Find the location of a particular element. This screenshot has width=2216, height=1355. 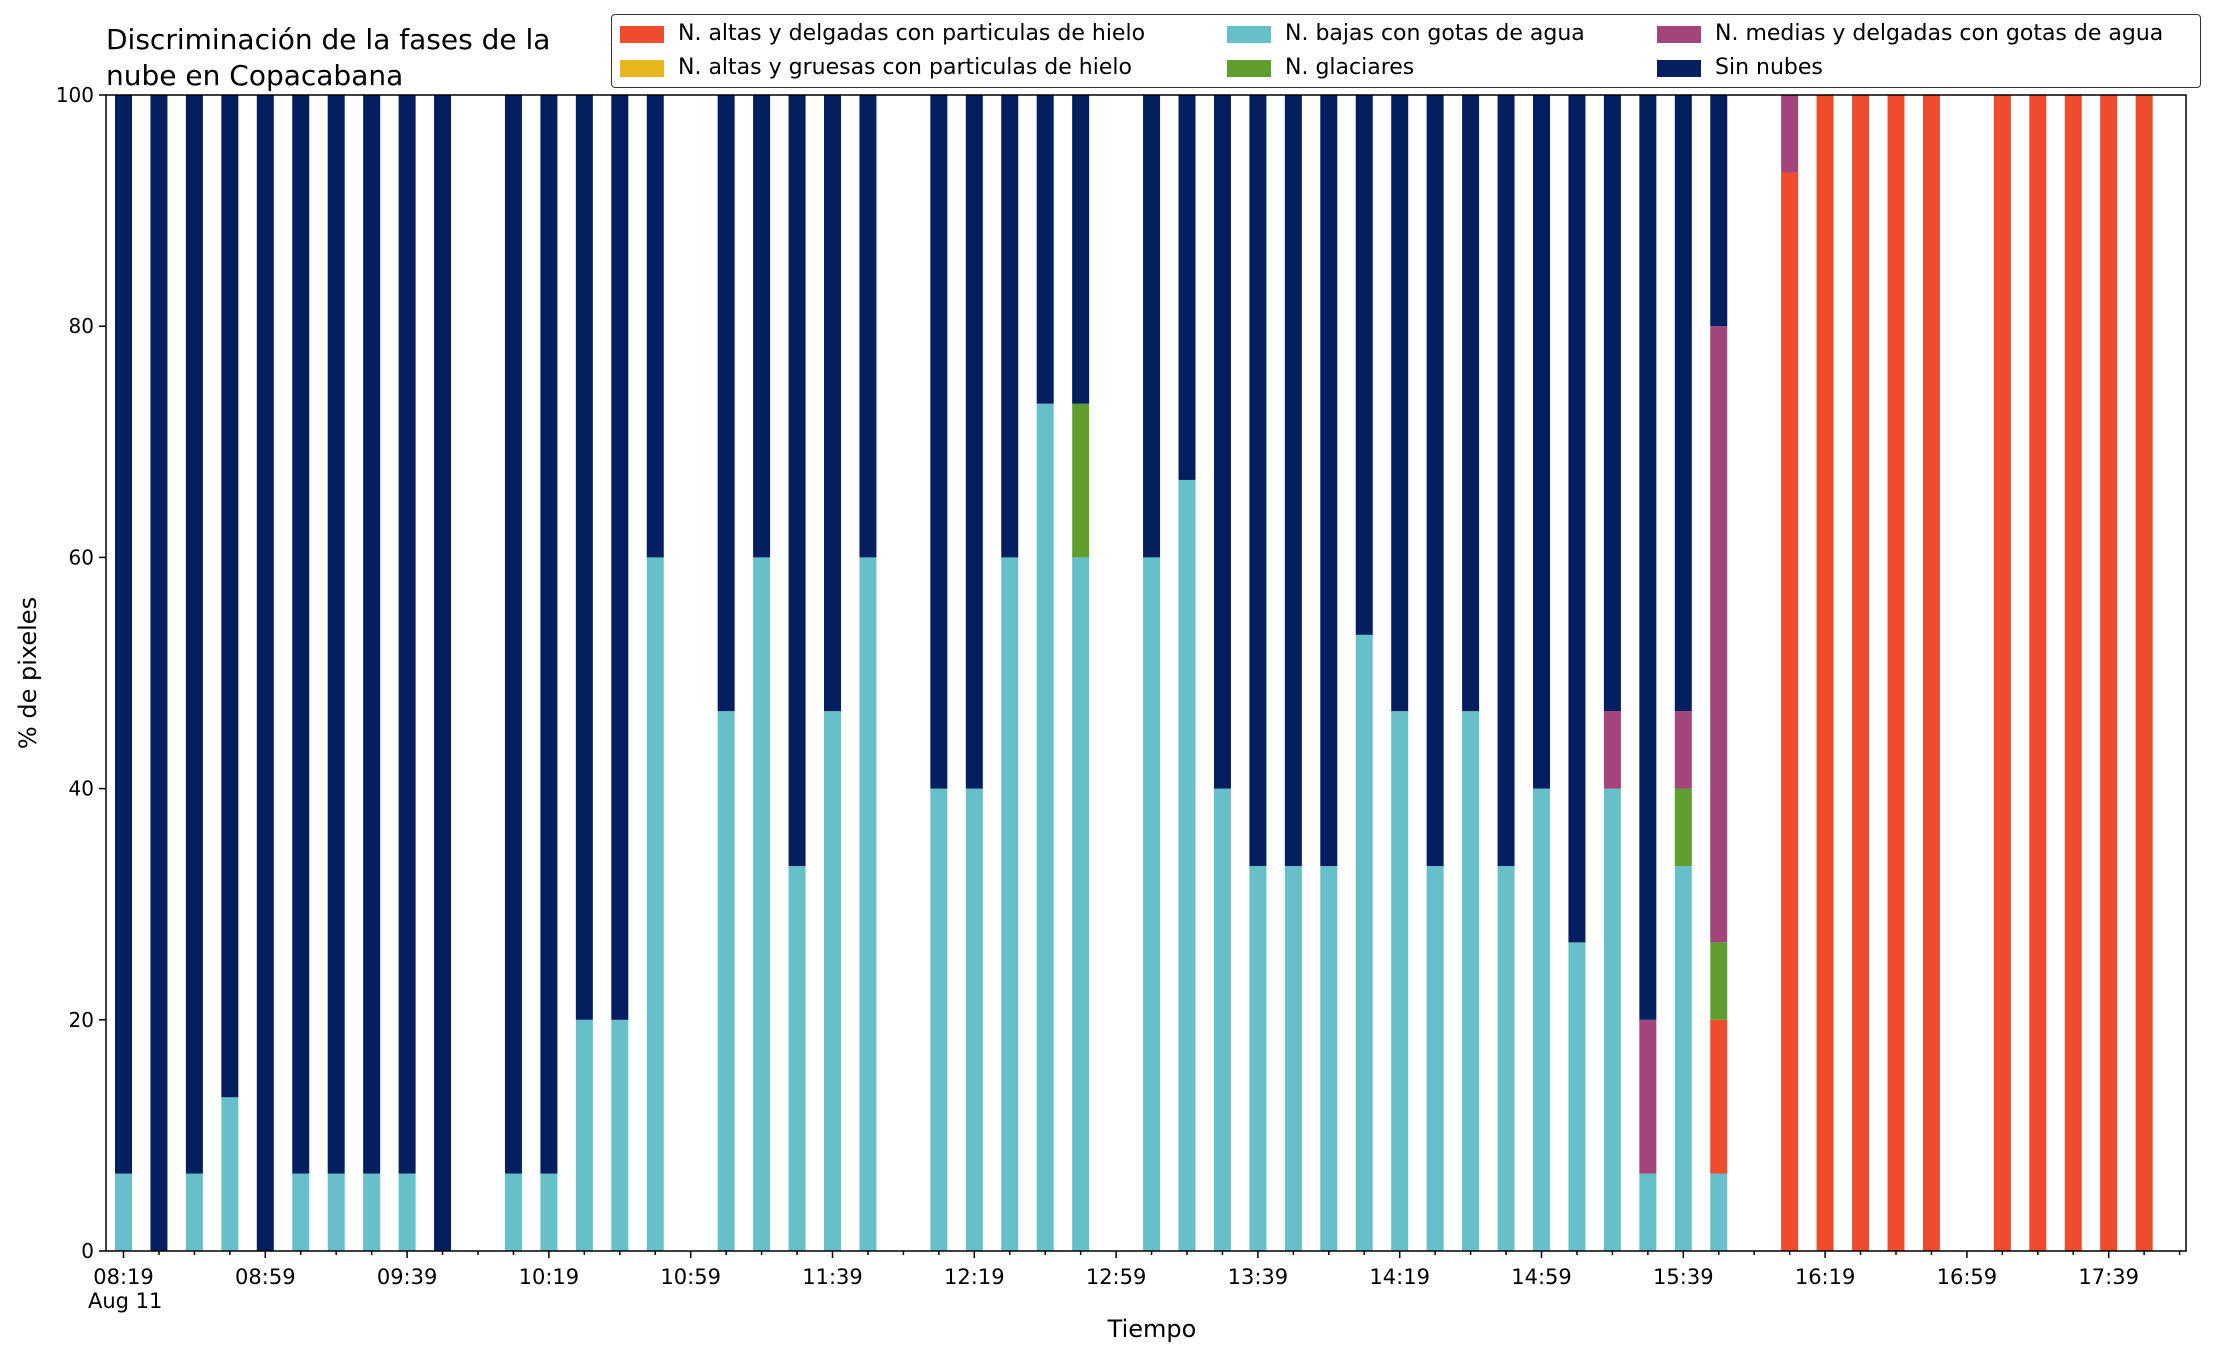

x-axis-label: Tiempo is located at coordinates (1152, 1329).